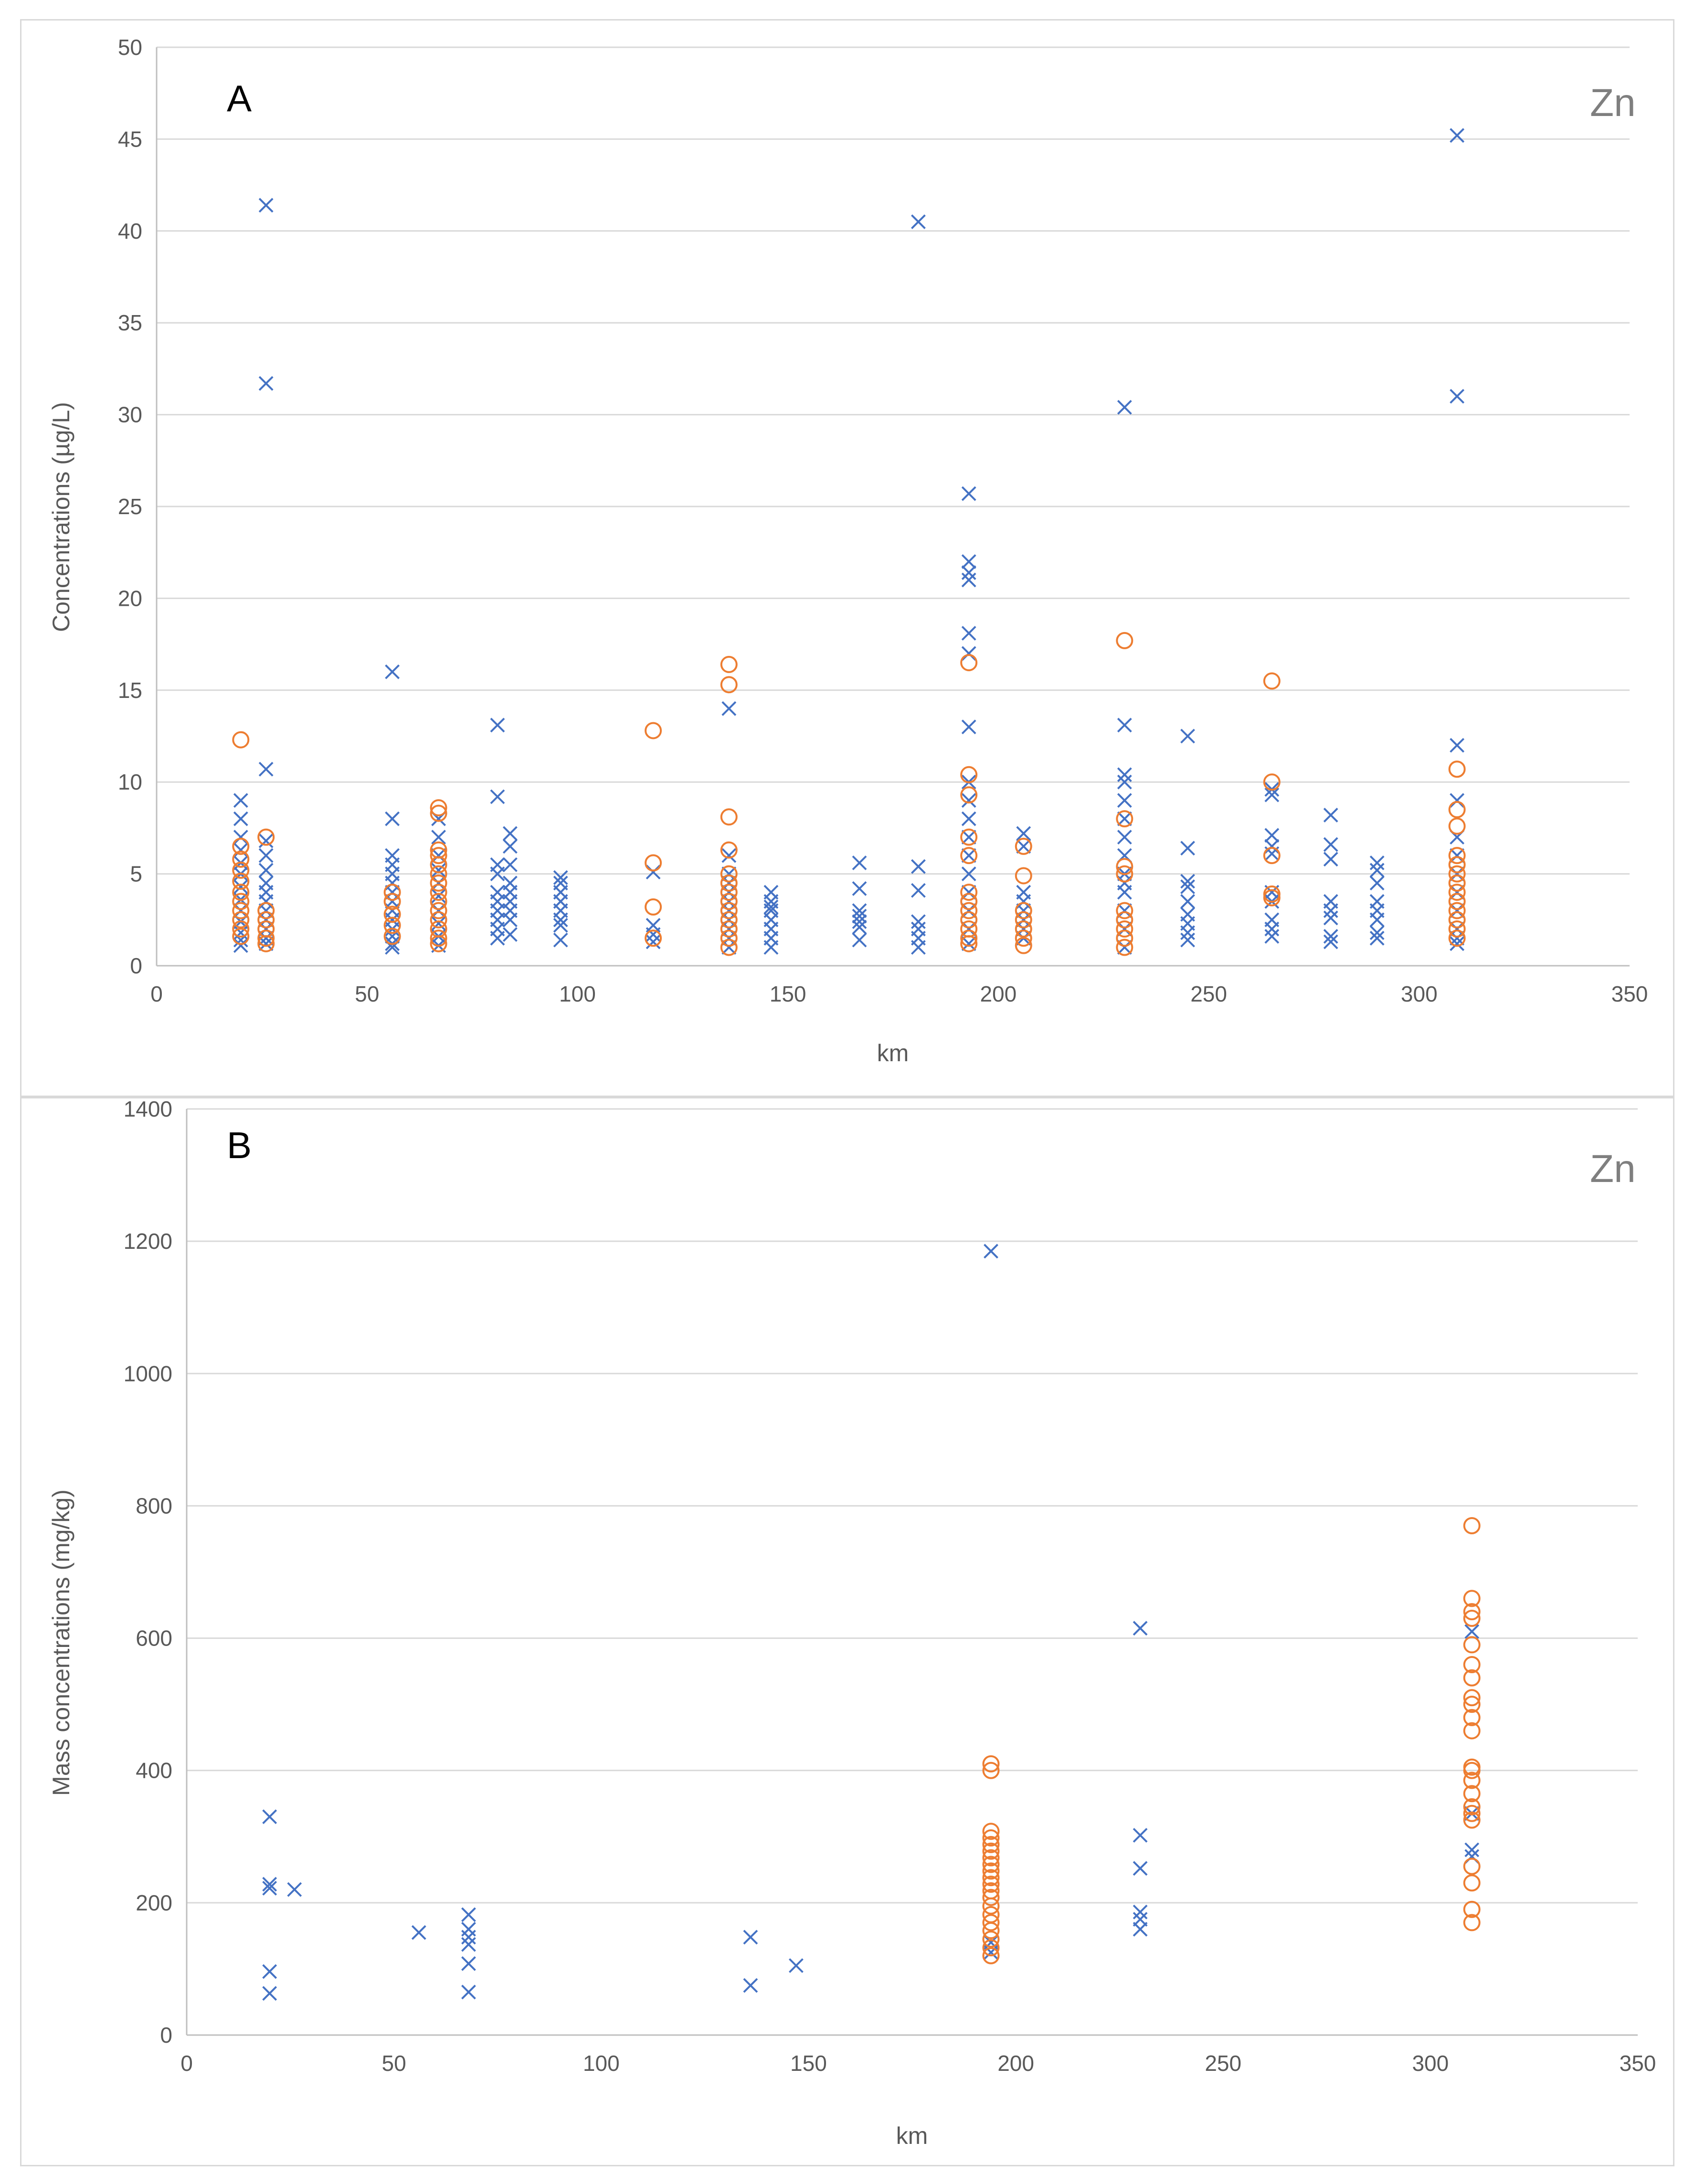 The width and height of the screenshot is (1695, 2184). Describe the element at coordinates (148, 1109) in the screenshot. I see `y-tick-label: 1400` at that location.